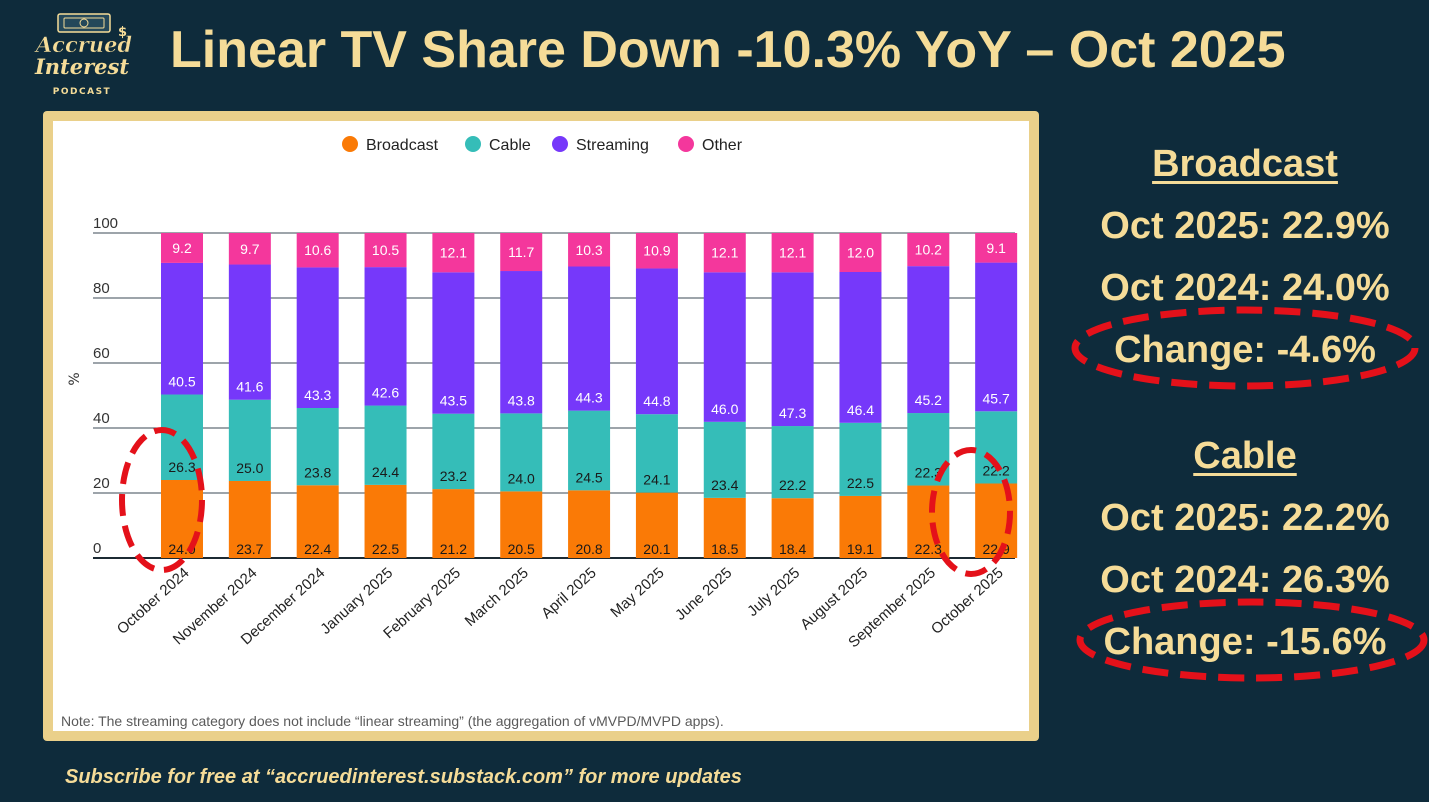 This screenshot has width=1429, height=802. I want to click on data-label-other: 10.6, so click(317, 250).